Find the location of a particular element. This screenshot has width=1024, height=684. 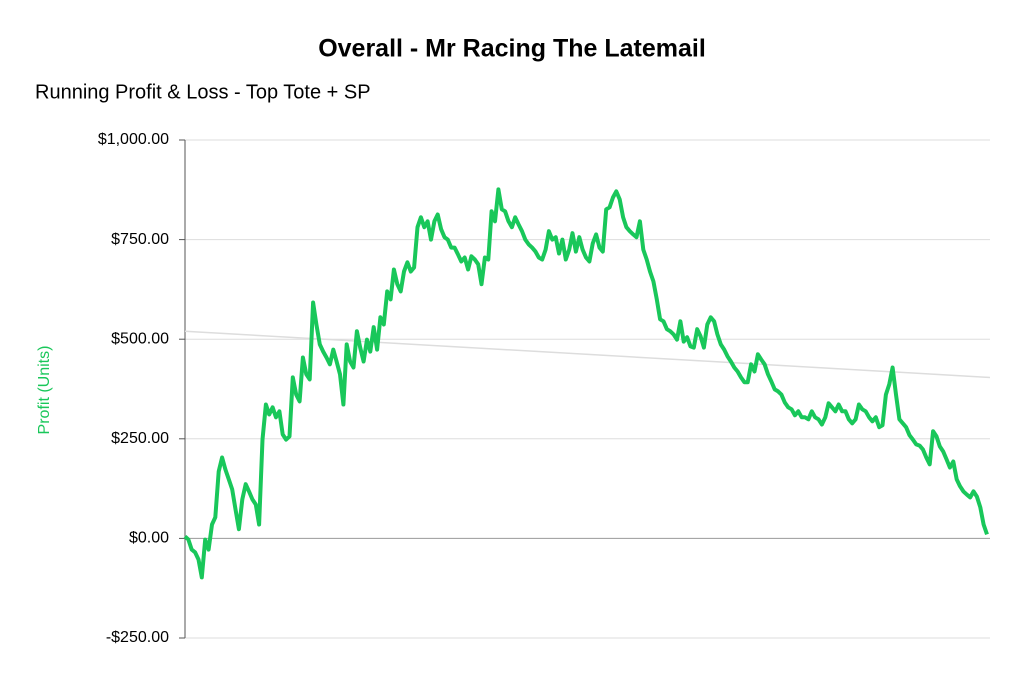

y-tick-label: -$250.00 is located at coordinates (137, 637).